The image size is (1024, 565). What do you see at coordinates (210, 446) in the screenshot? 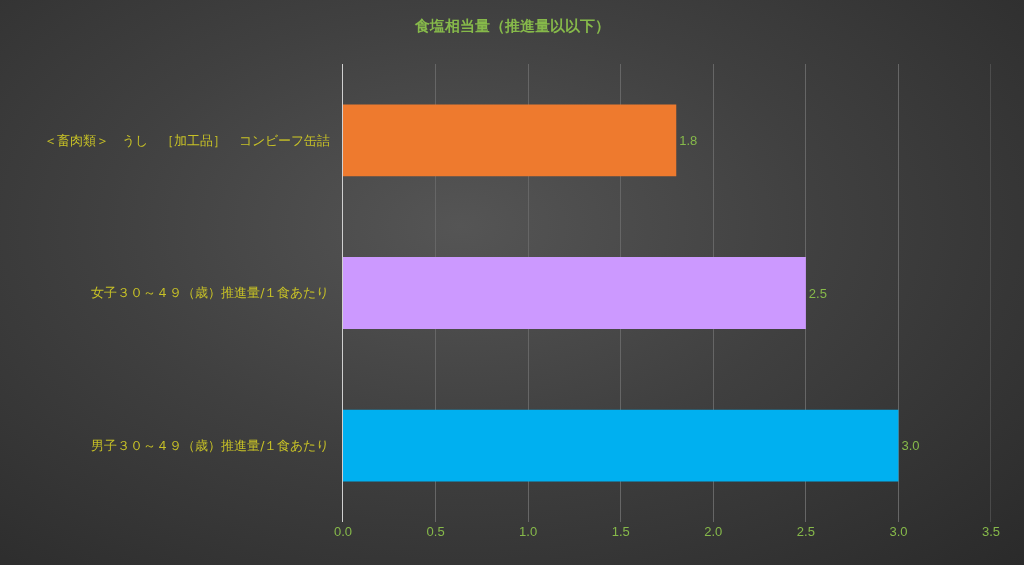
I see `y-tick-label: 男子３０～４９（歳）推進量/１食あたり` at bounding box center [210, 446].